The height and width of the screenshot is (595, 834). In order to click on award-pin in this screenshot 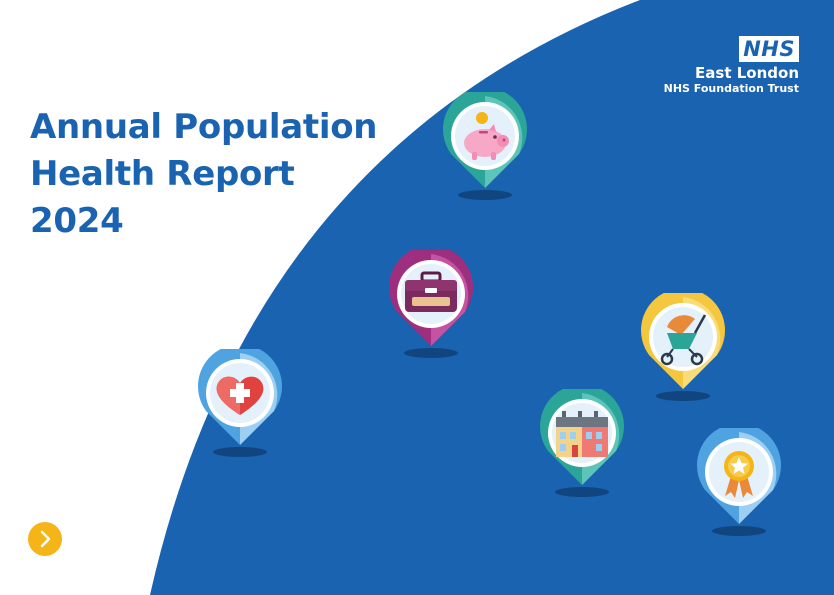, I will do `click(739, 482)`.